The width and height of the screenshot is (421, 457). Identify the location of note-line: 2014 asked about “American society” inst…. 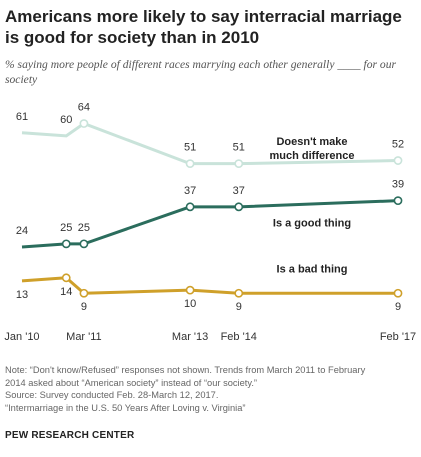
(131, 382).